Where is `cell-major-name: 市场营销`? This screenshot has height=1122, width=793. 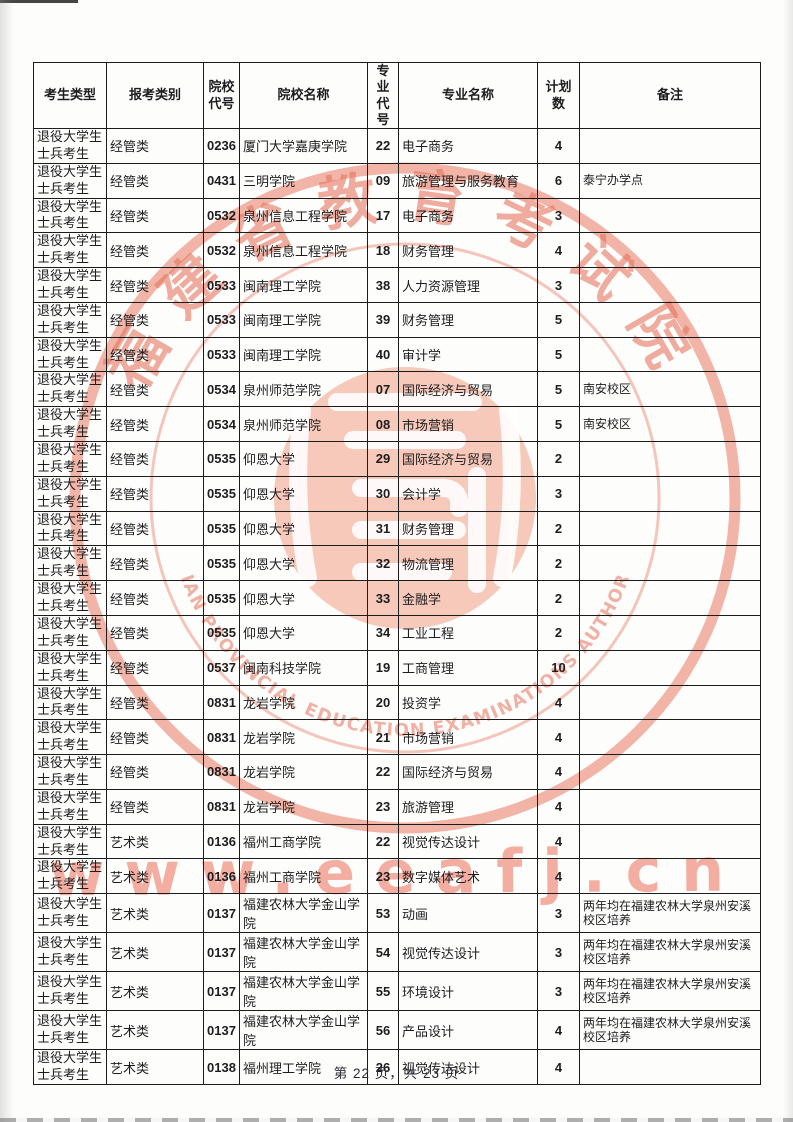 cell-major-name: 市场营销 is located at coordinates (468, 424).